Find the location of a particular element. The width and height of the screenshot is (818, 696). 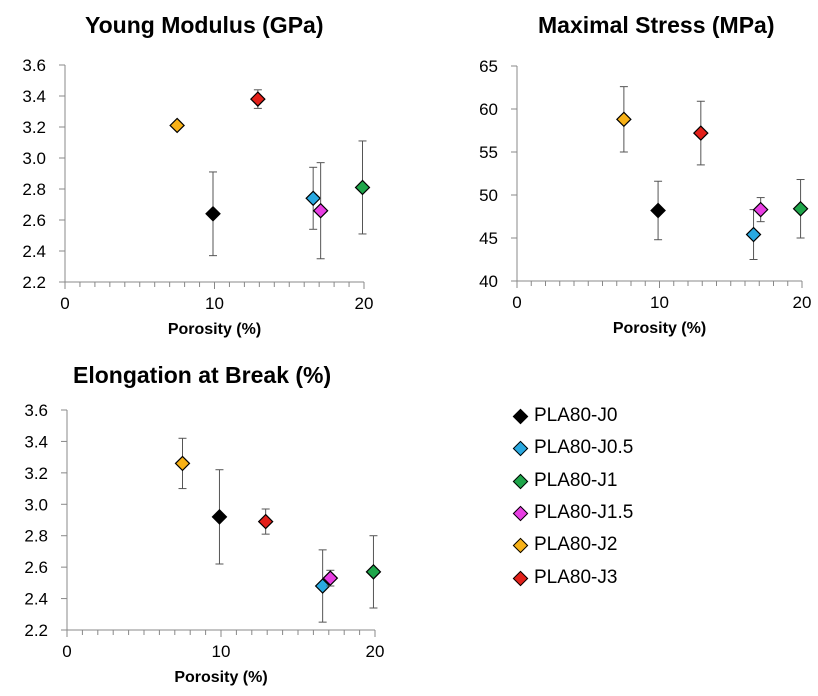

y-tick-label: 50 is located at coordinates (488, 195).